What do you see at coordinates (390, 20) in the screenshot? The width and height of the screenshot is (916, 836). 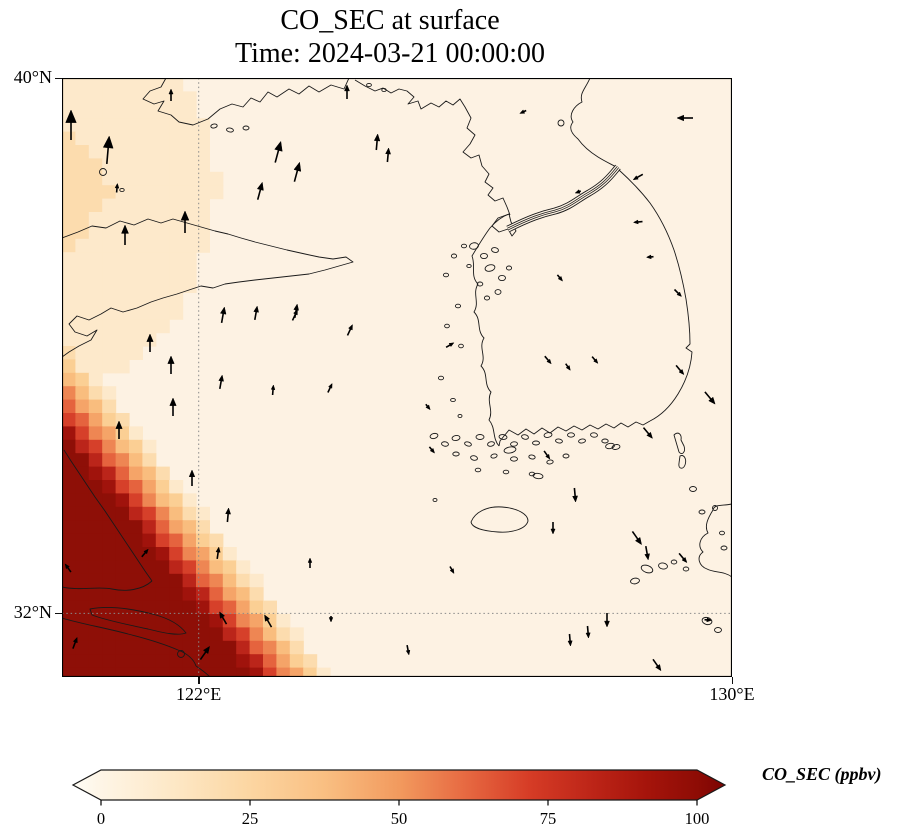 I see `figure-title-line1: CO_SEC at surface` at bounding box center [390, 20].